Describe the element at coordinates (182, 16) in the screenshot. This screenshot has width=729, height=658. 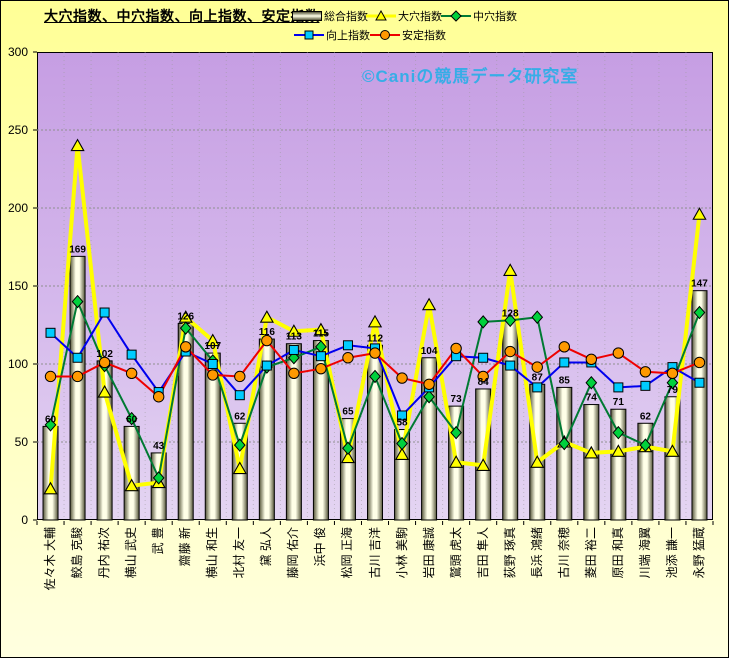
I see `chart-title: 大穴指数、中穴指数、向上指数、安定指数` at that location.